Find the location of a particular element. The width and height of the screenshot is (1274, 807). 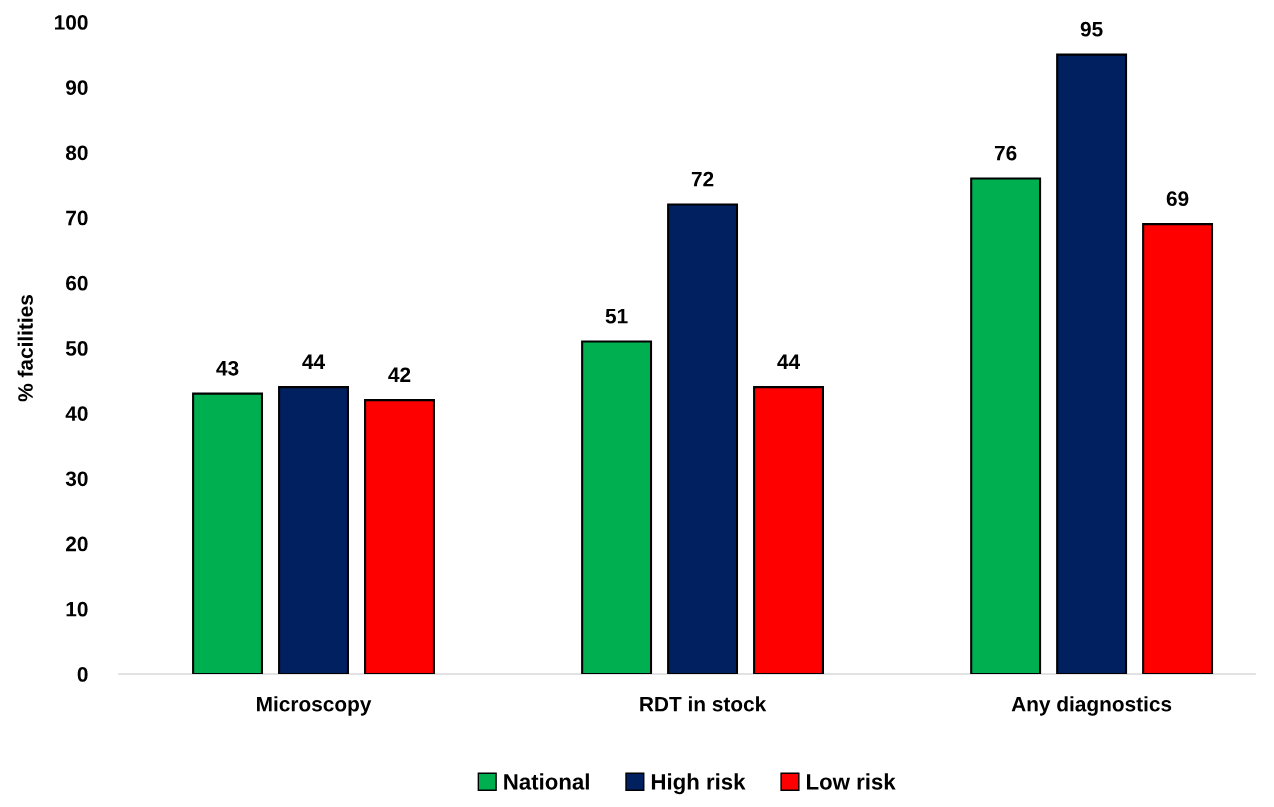

data-label: 95 is located at coordinates (1091, 29).